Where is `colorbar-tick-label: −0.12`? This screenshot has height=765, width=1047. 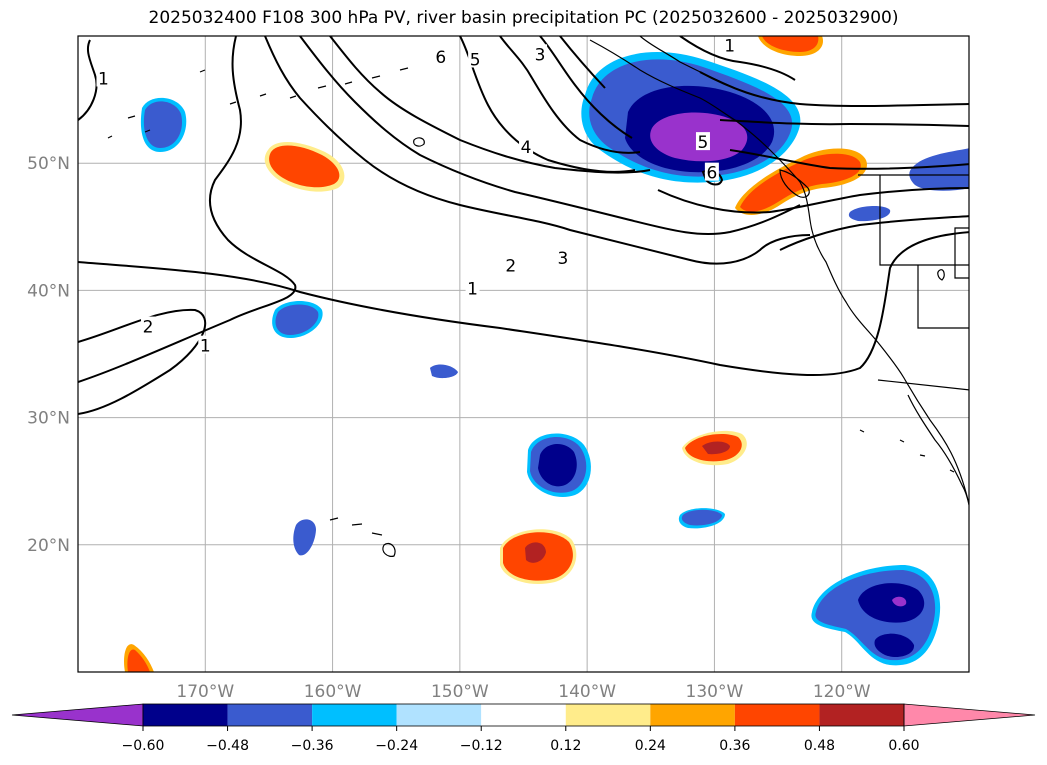
colorbar-tick-label: −0.12 is located at coordinates (481, 746).